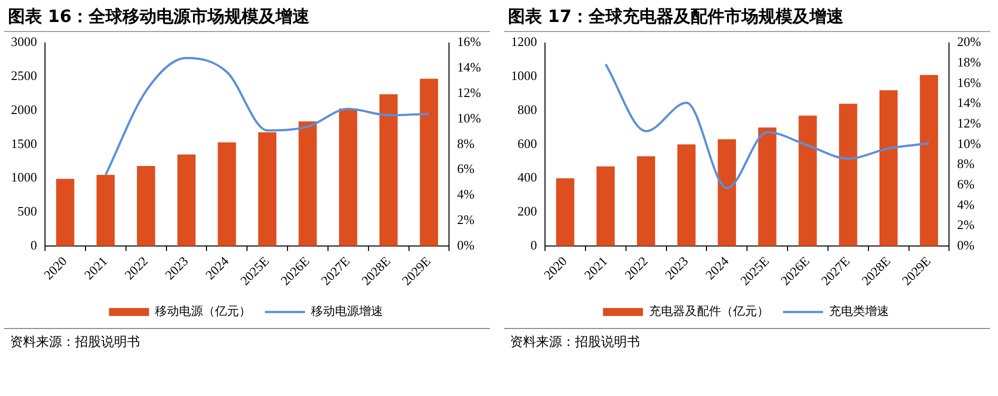 The width and height of the screenshot is (998, 396). Describe the element at coordinates (709, 311) in the screenshot. I see `legend-label: 充电器及配件（亿元）` at that location.